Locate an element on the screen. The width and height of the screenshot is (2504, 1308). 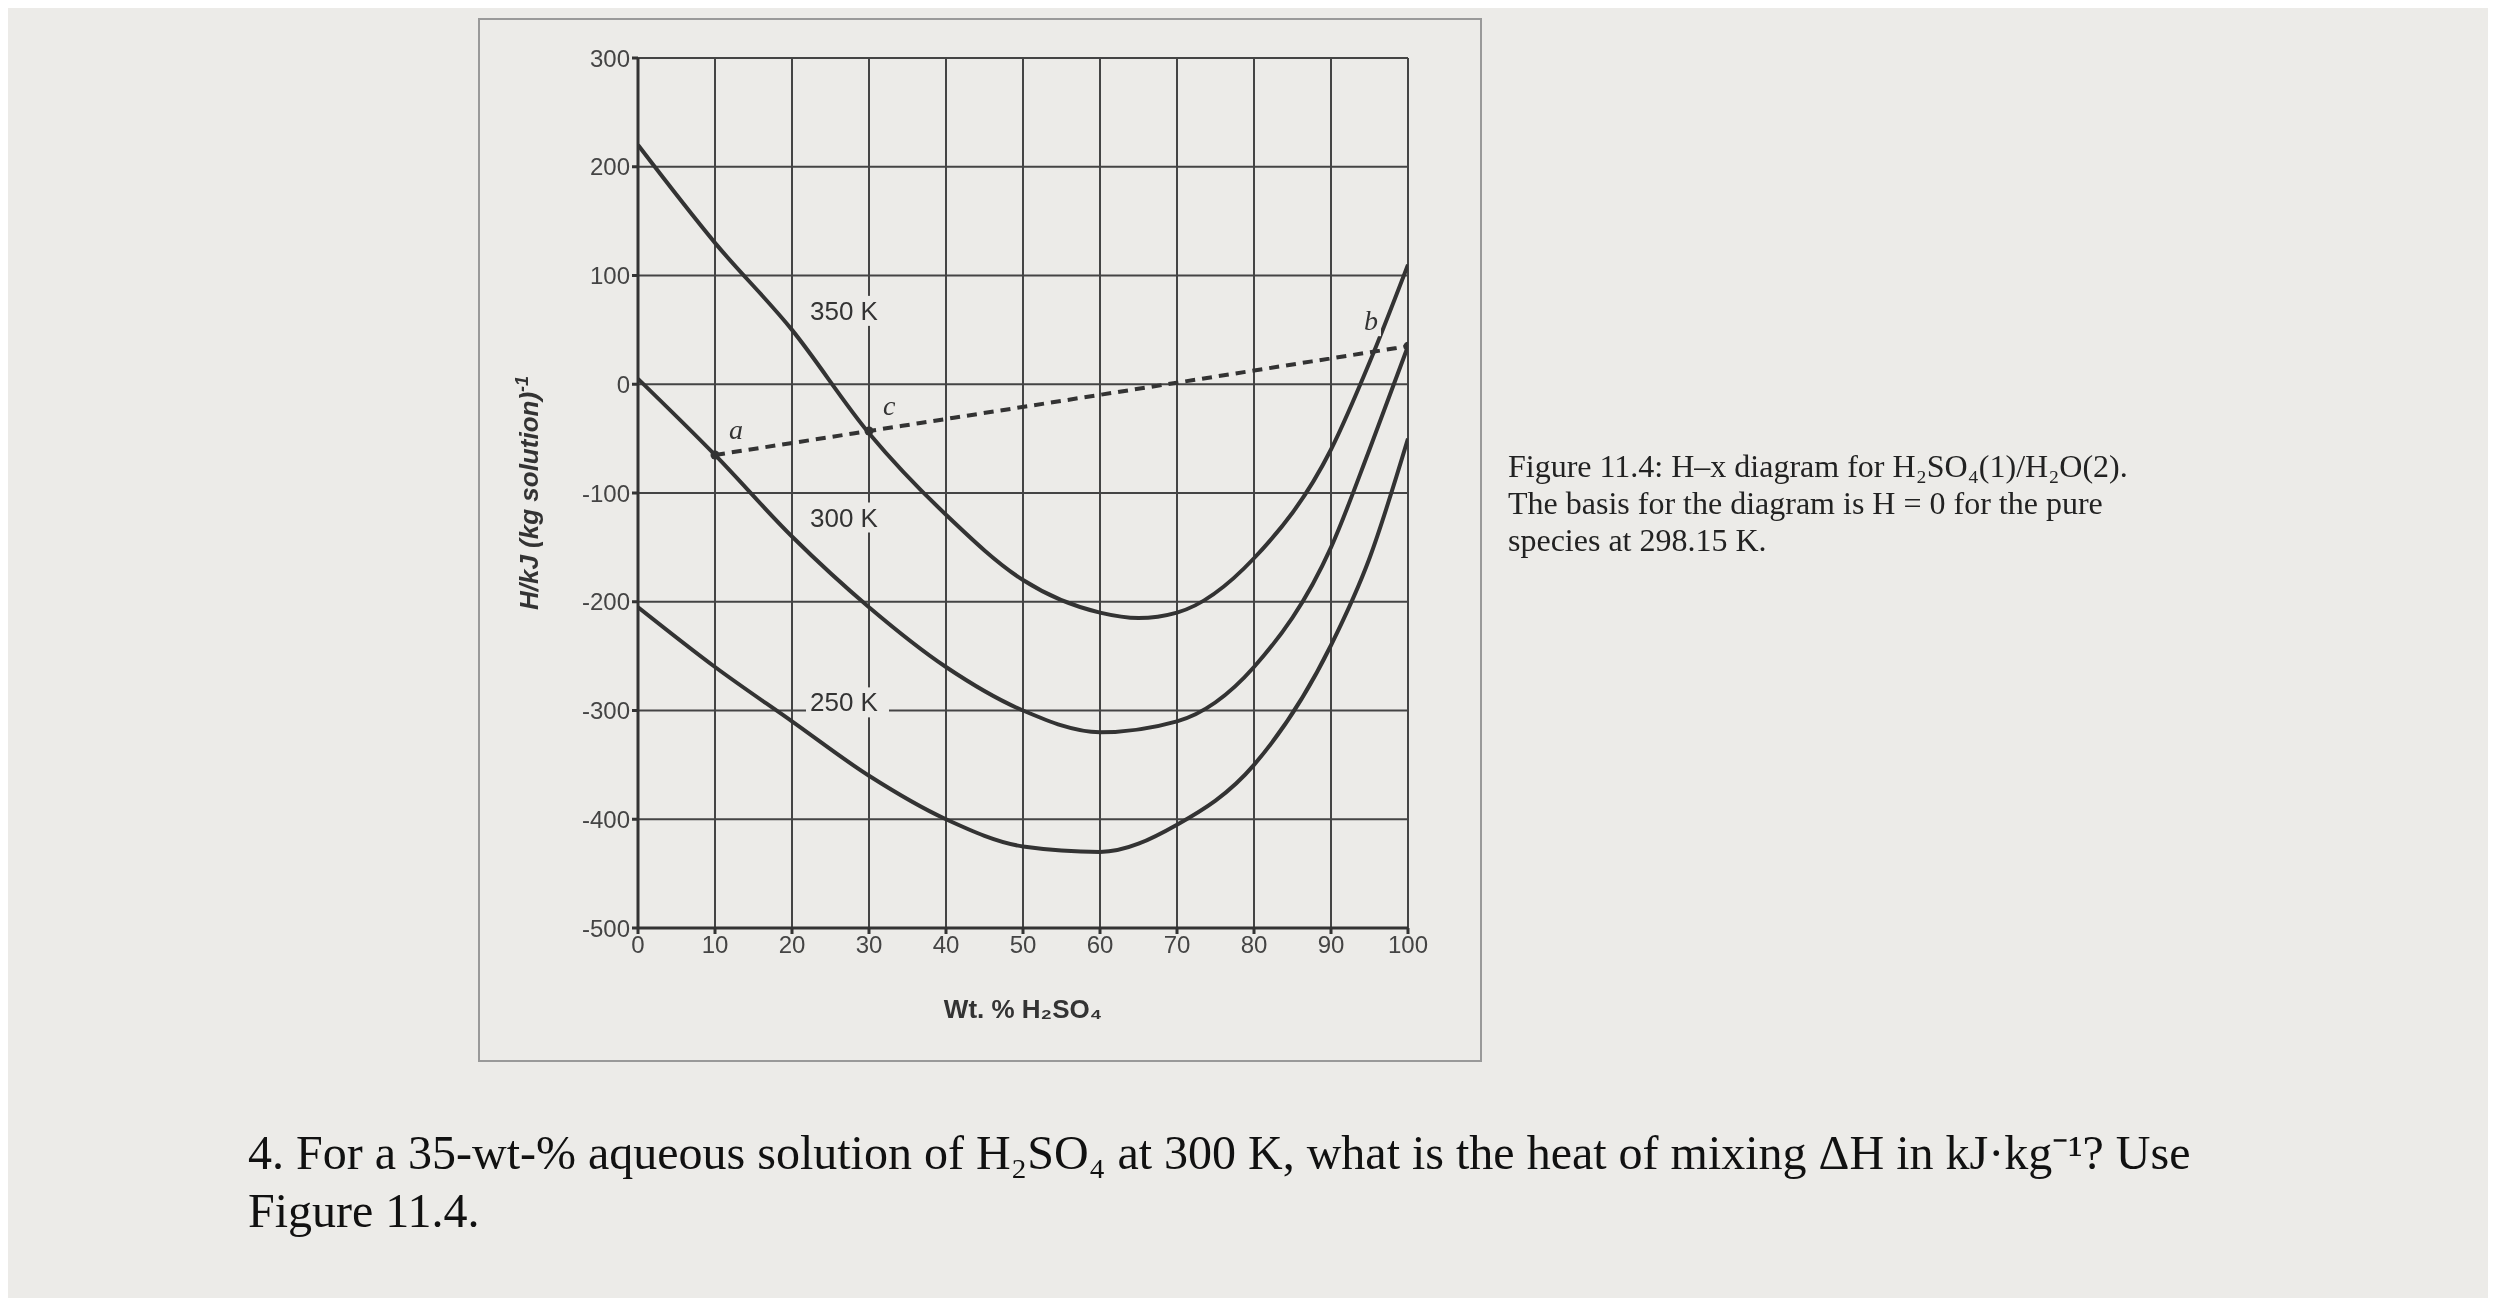
x-tick-label: 90 is located at coordinates (1331, 945).